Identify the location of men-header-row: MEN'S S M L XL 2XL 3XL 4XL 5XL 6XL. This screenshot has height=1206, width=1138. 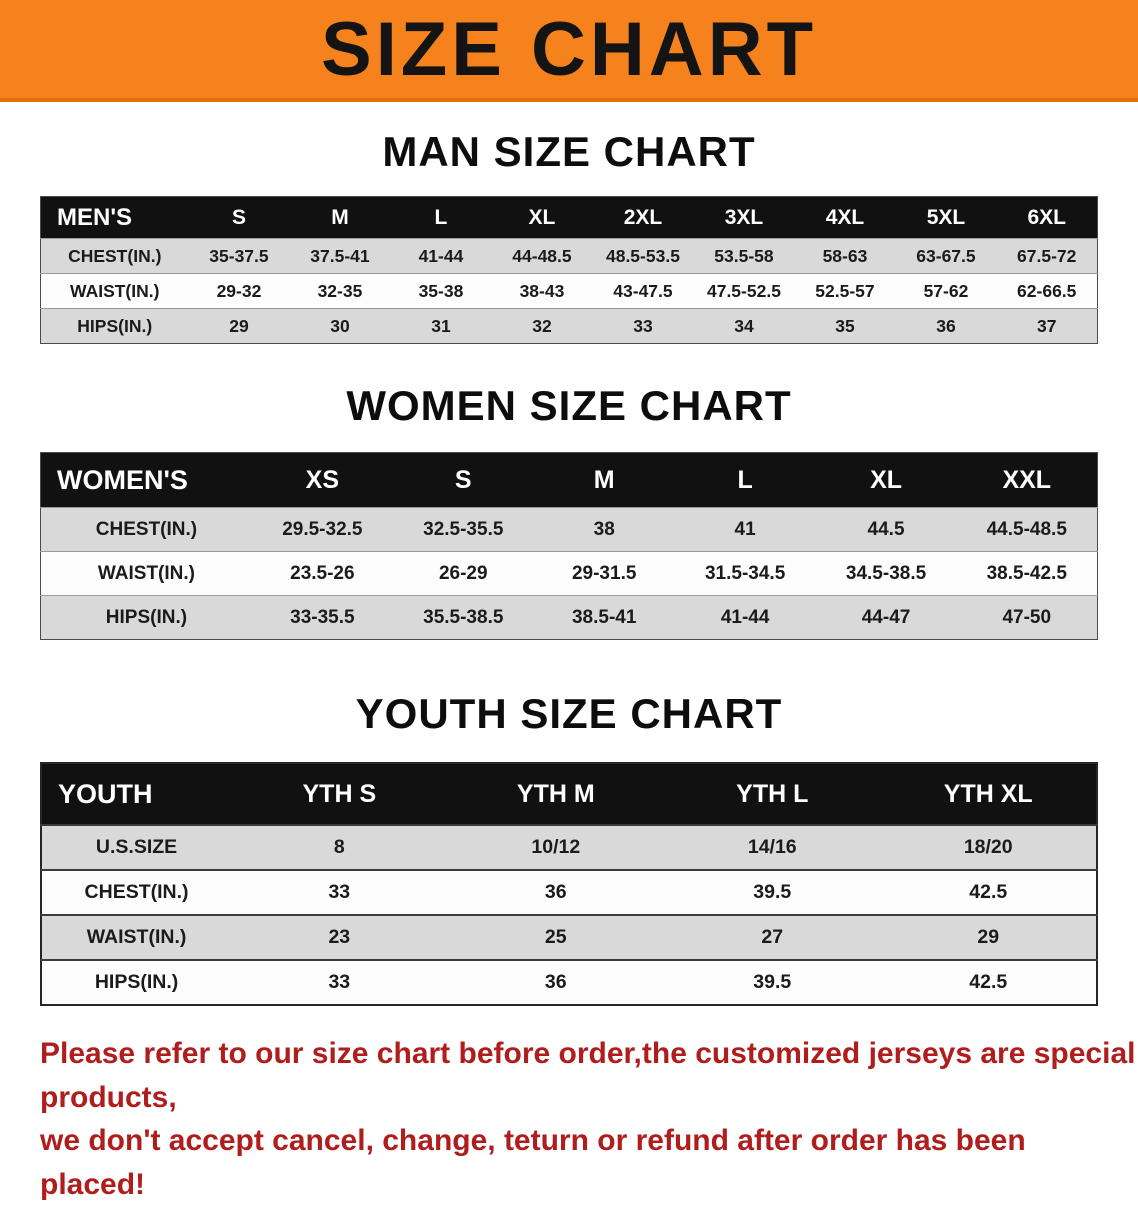
(569, 217).